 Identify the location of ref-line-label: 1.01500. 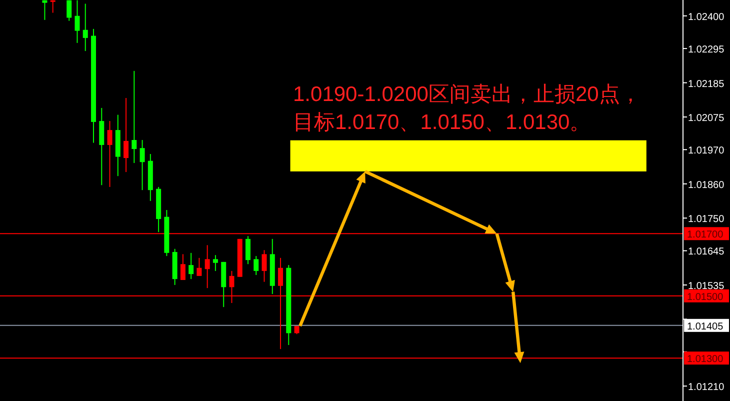
(705, 297).